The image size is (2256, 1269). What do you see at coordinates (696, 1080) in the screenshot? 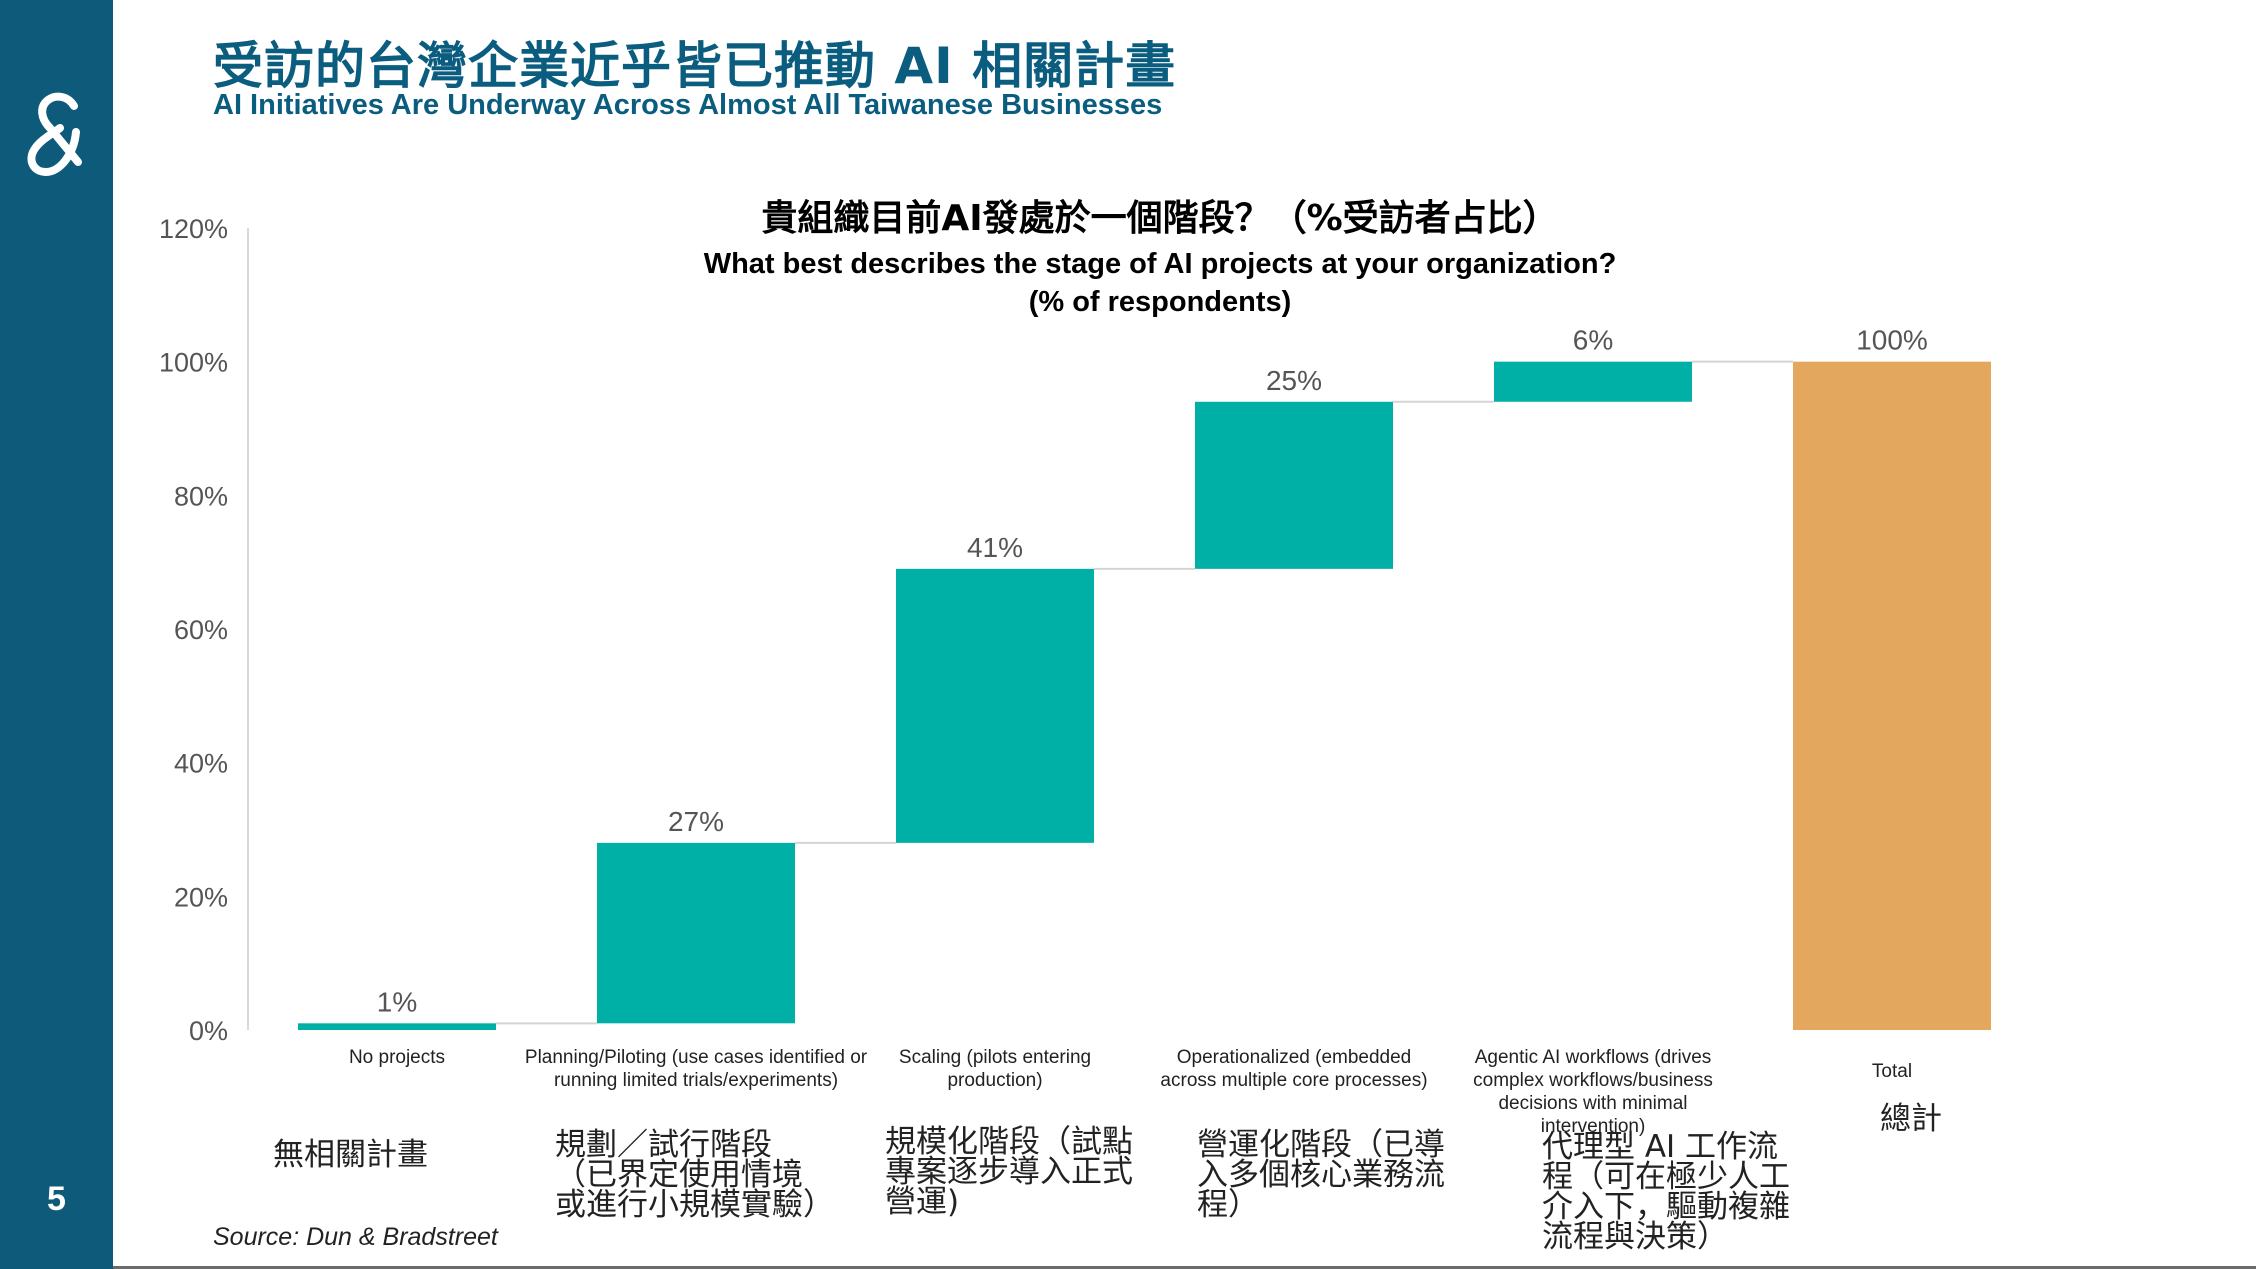
I see `x-category-label: running limited trials/experiments)` at bounding box center [696, 1080].